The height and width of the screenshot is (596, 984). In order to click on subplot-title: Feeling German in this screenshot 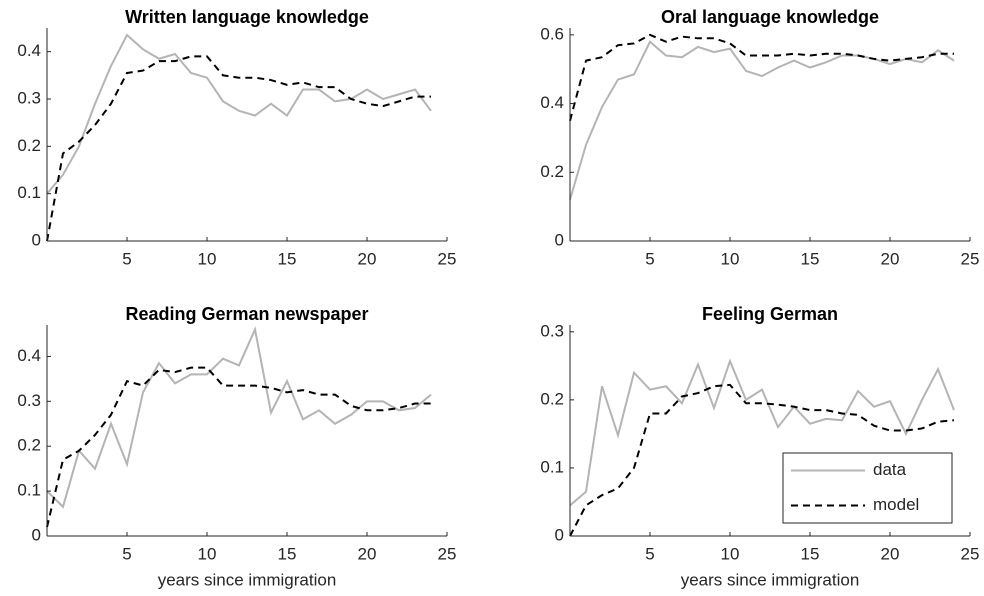, I will do `click(770, 314)`.